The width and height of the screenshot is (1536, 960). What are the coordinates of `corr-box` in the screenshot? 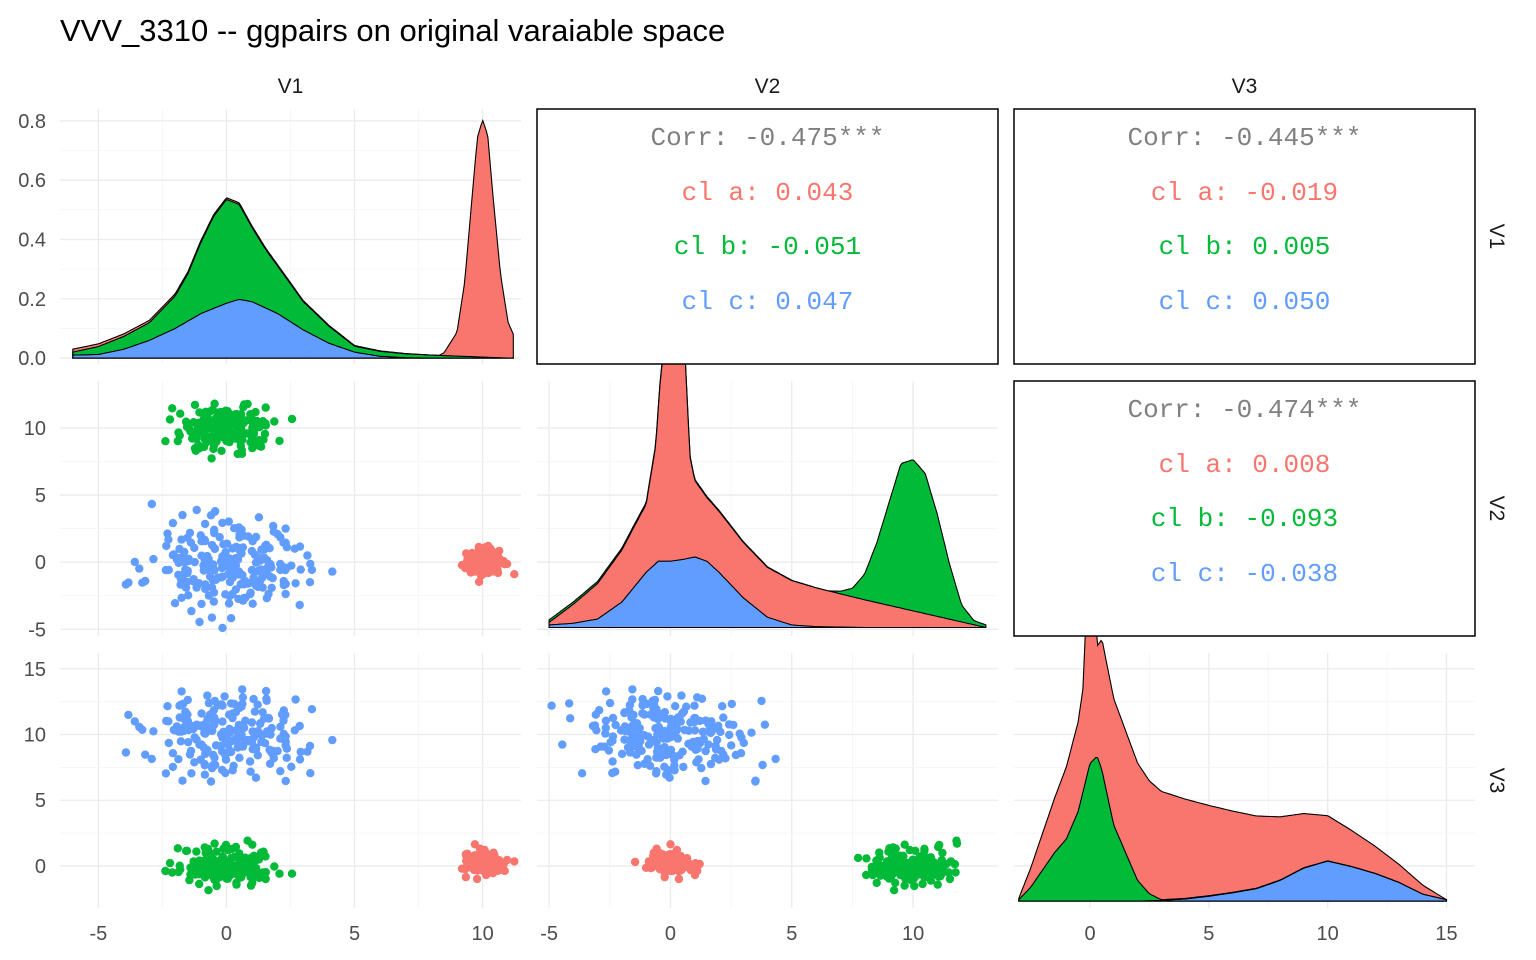 It's located at (1244, 508).